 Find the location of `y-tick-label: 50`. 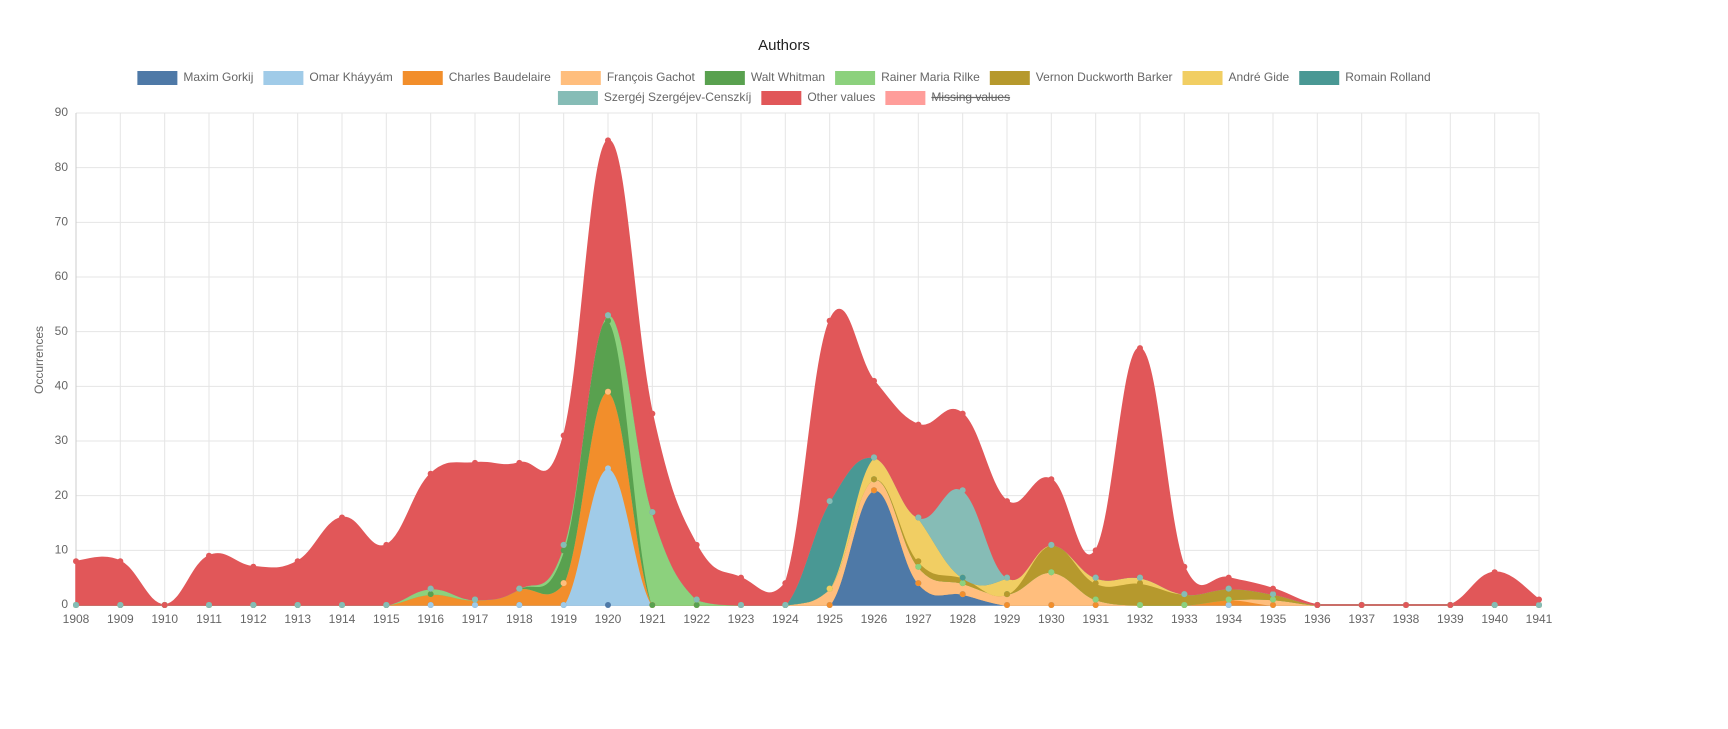

y-tick-label: 50 is located at coordinates (62, 331).